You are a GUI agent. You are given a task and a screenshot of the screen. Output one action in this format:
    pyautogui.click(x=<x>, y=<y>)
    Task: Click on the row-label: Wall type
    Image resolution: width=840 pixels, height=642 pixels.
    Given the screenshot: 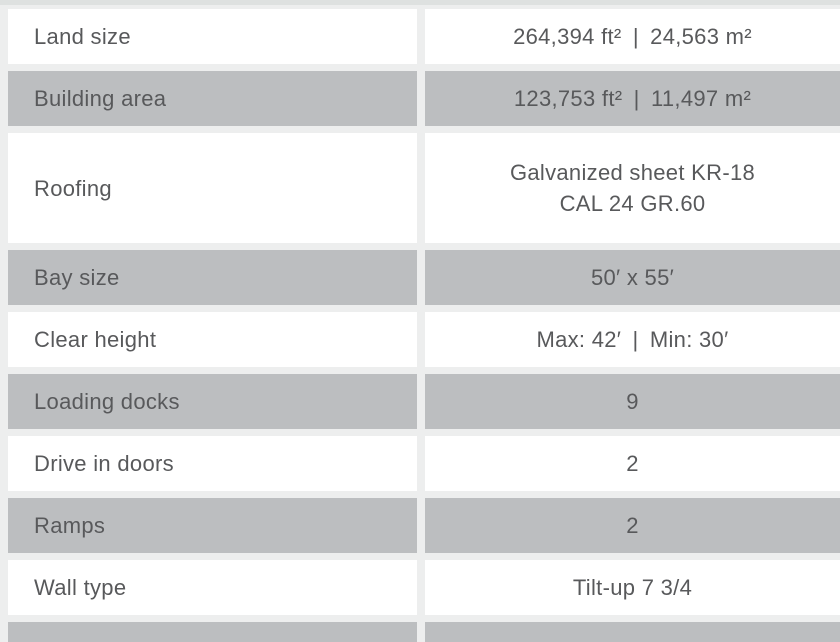 What is the action you would take?
    pyautogui.click(x=212, y=587)
    